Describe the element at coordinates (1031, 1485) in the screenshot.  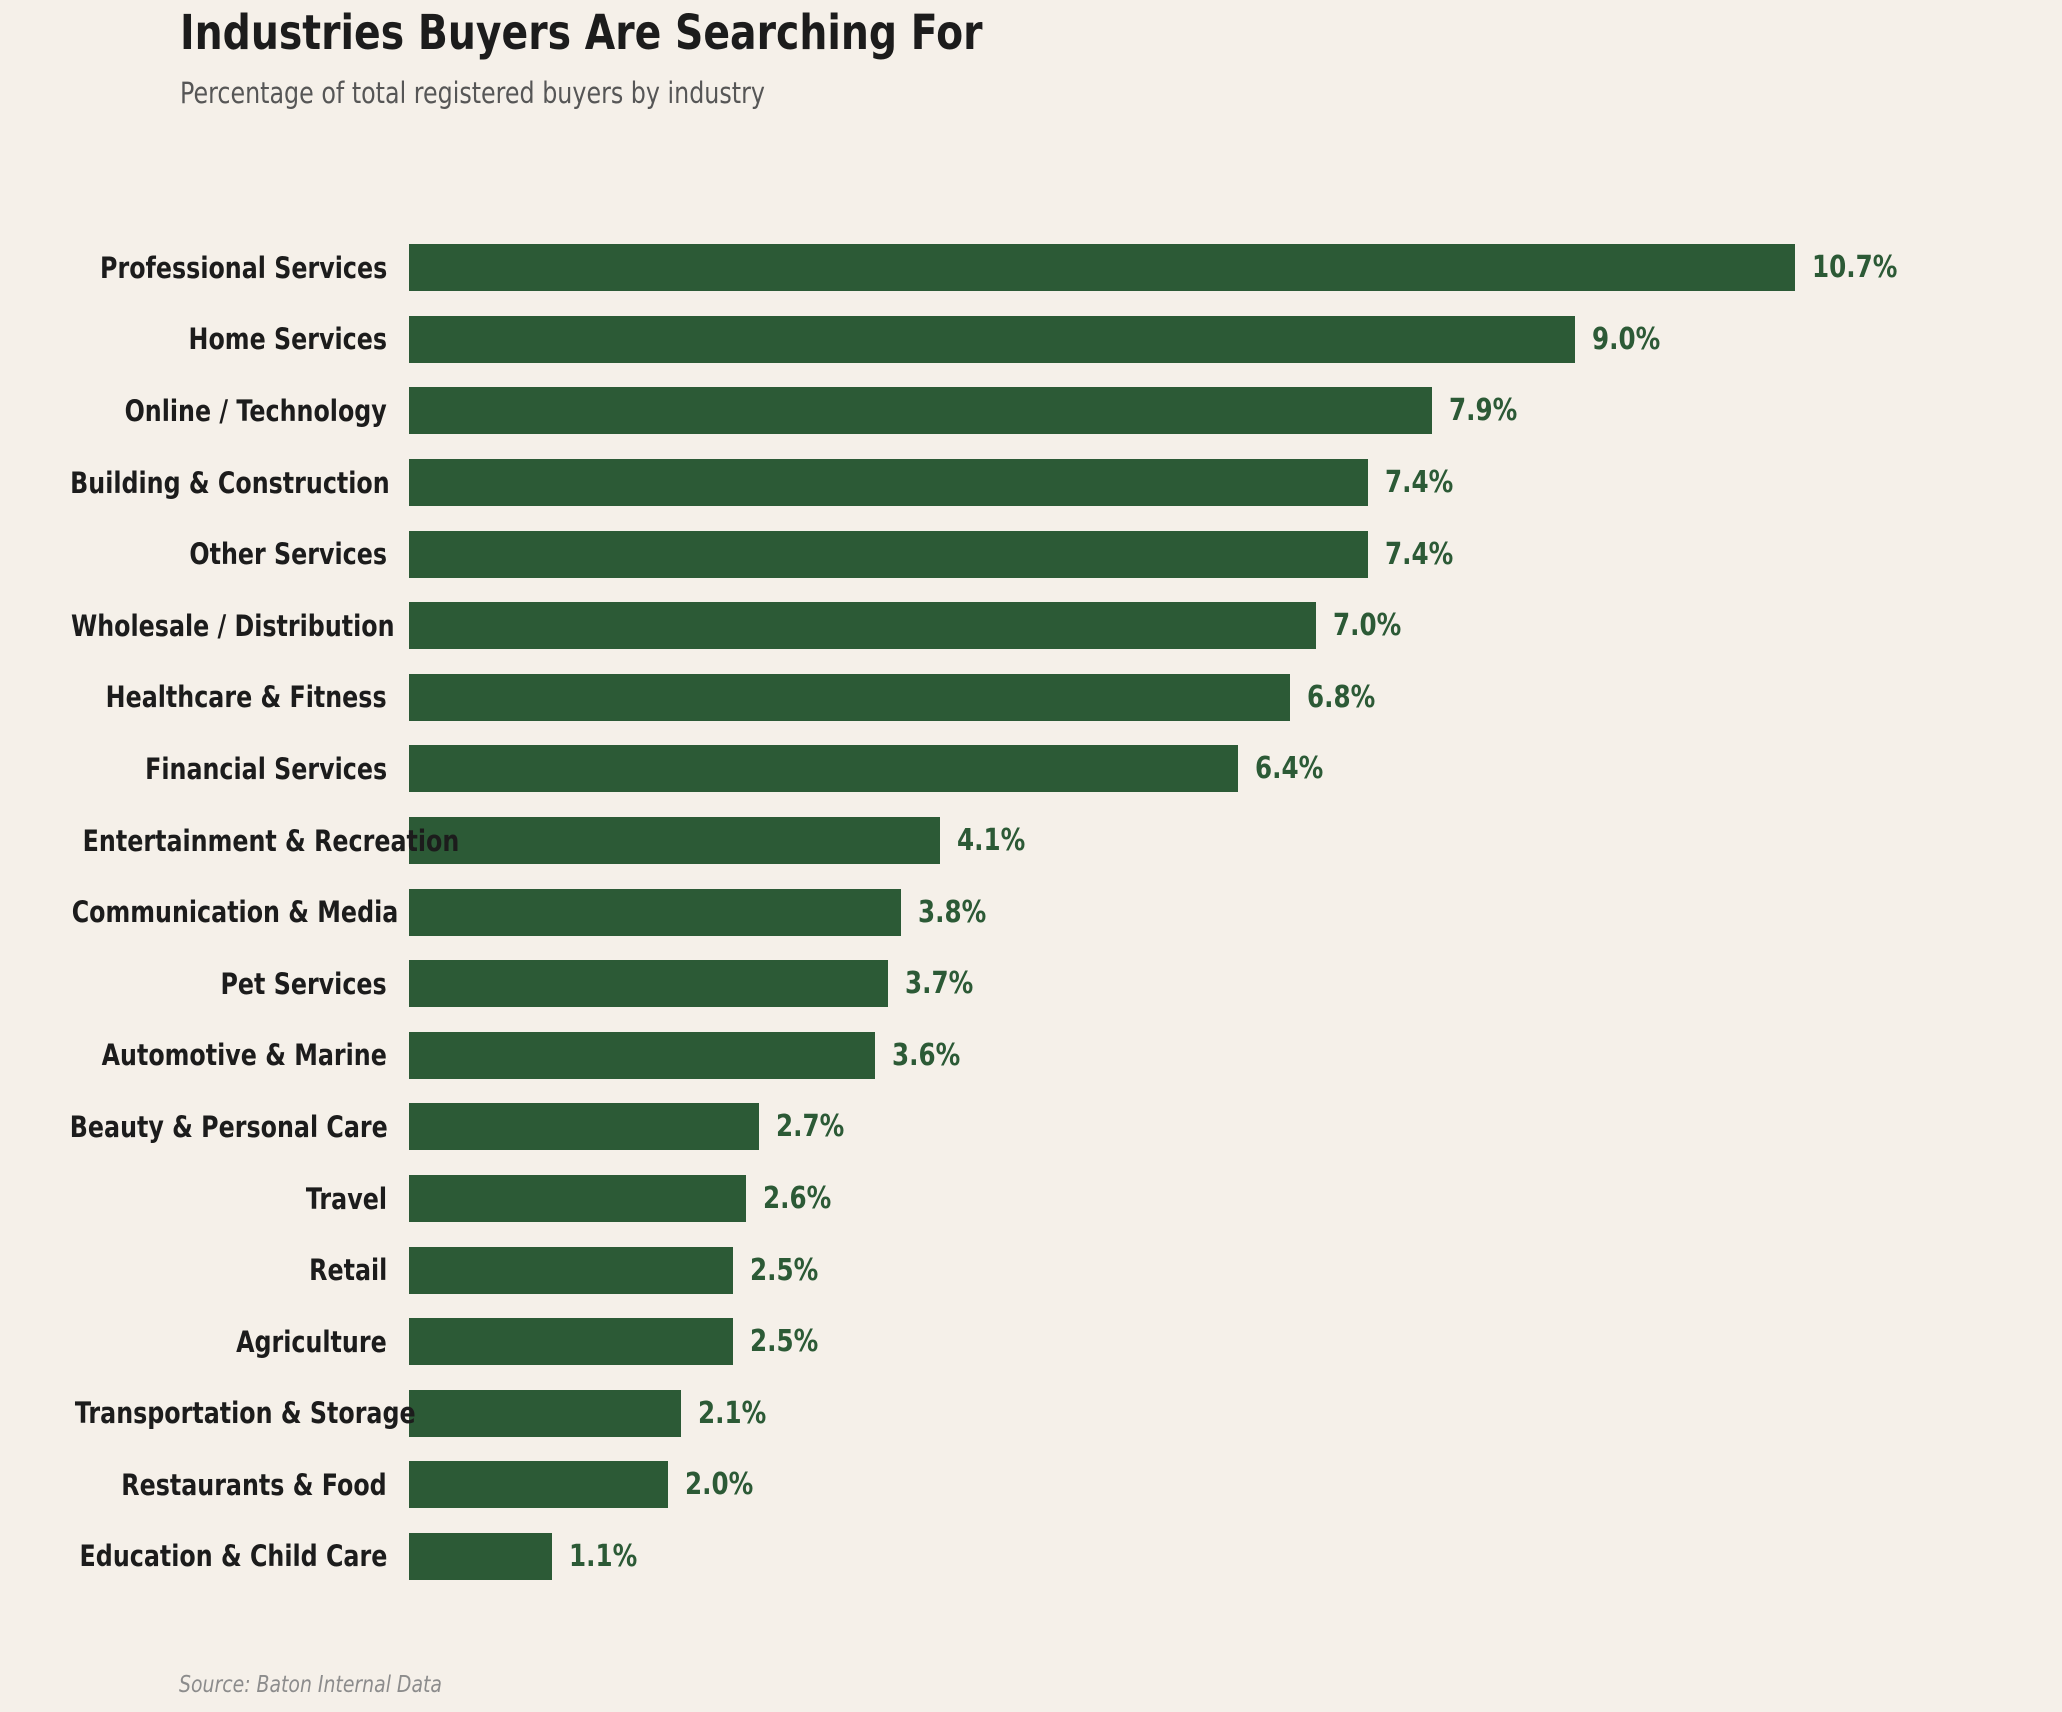
I see `bar-row: Restaurants & Food 2.0%` at that location.